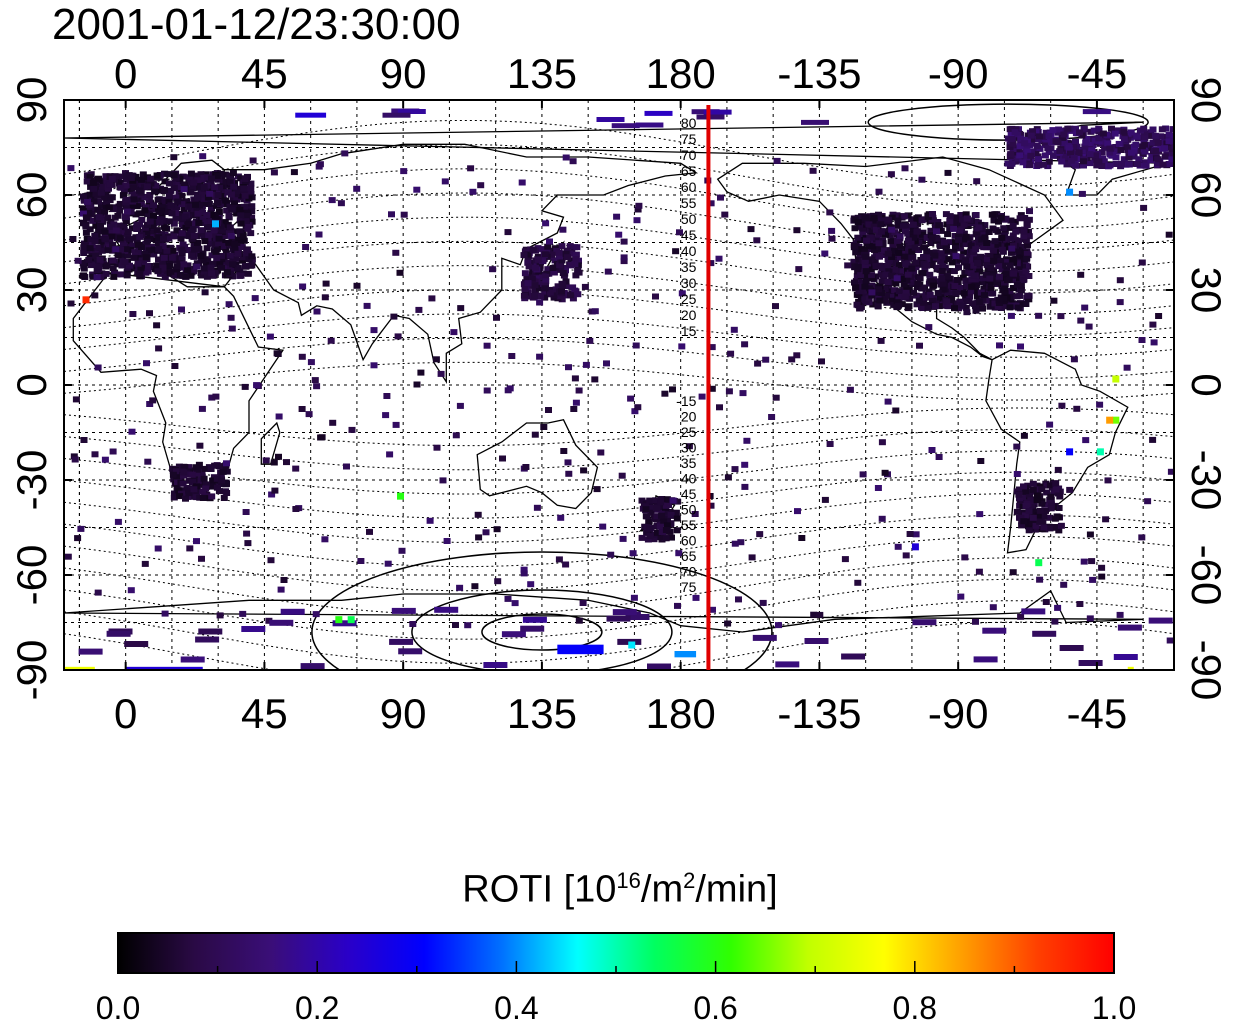 The width and height of the screenshot is (1240, 1027). What do you see at coordinates (516, 1008) in the screenshot?
I see `colorbar-tick-label: 0.4` at bounding box center [516, 1008].